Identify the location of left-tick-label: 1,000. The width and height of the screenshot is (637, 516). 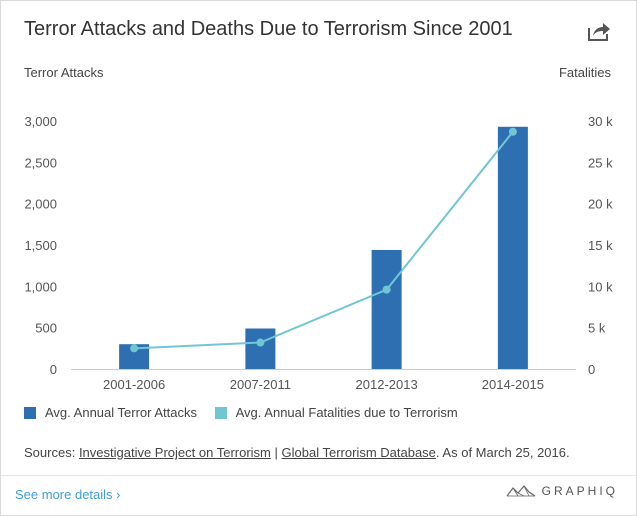
(40, 286).